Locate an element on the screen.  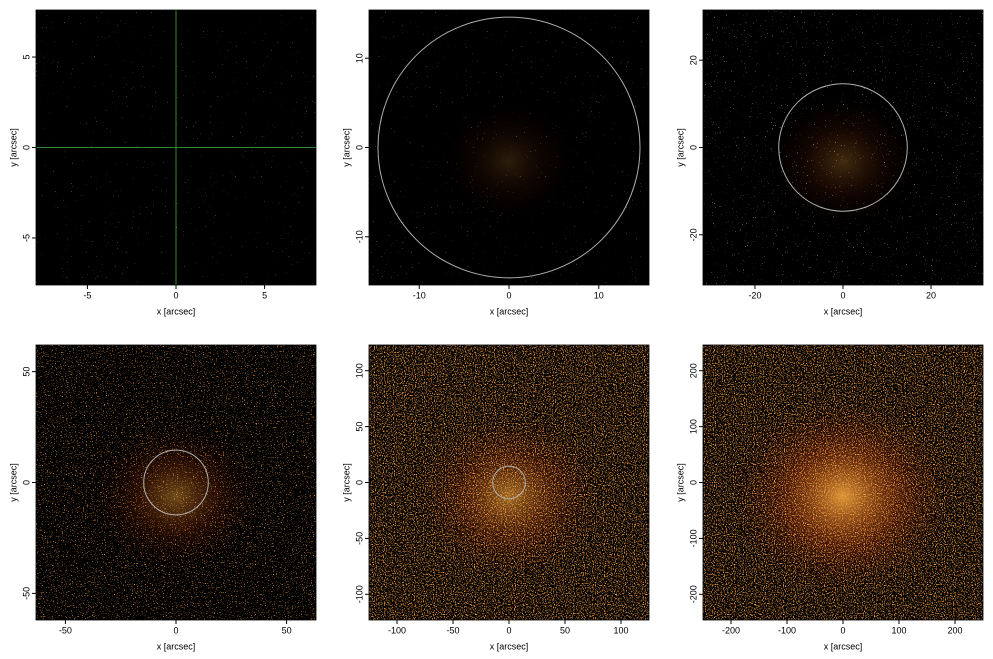
x-tick-label: 10 is located at coordinates (599, 295).